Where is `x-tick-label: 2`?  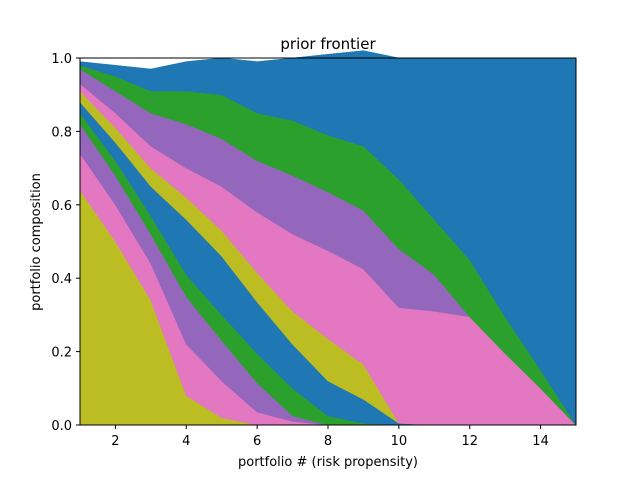 x-tick-label: 2 is located at coordinates (115, 441).